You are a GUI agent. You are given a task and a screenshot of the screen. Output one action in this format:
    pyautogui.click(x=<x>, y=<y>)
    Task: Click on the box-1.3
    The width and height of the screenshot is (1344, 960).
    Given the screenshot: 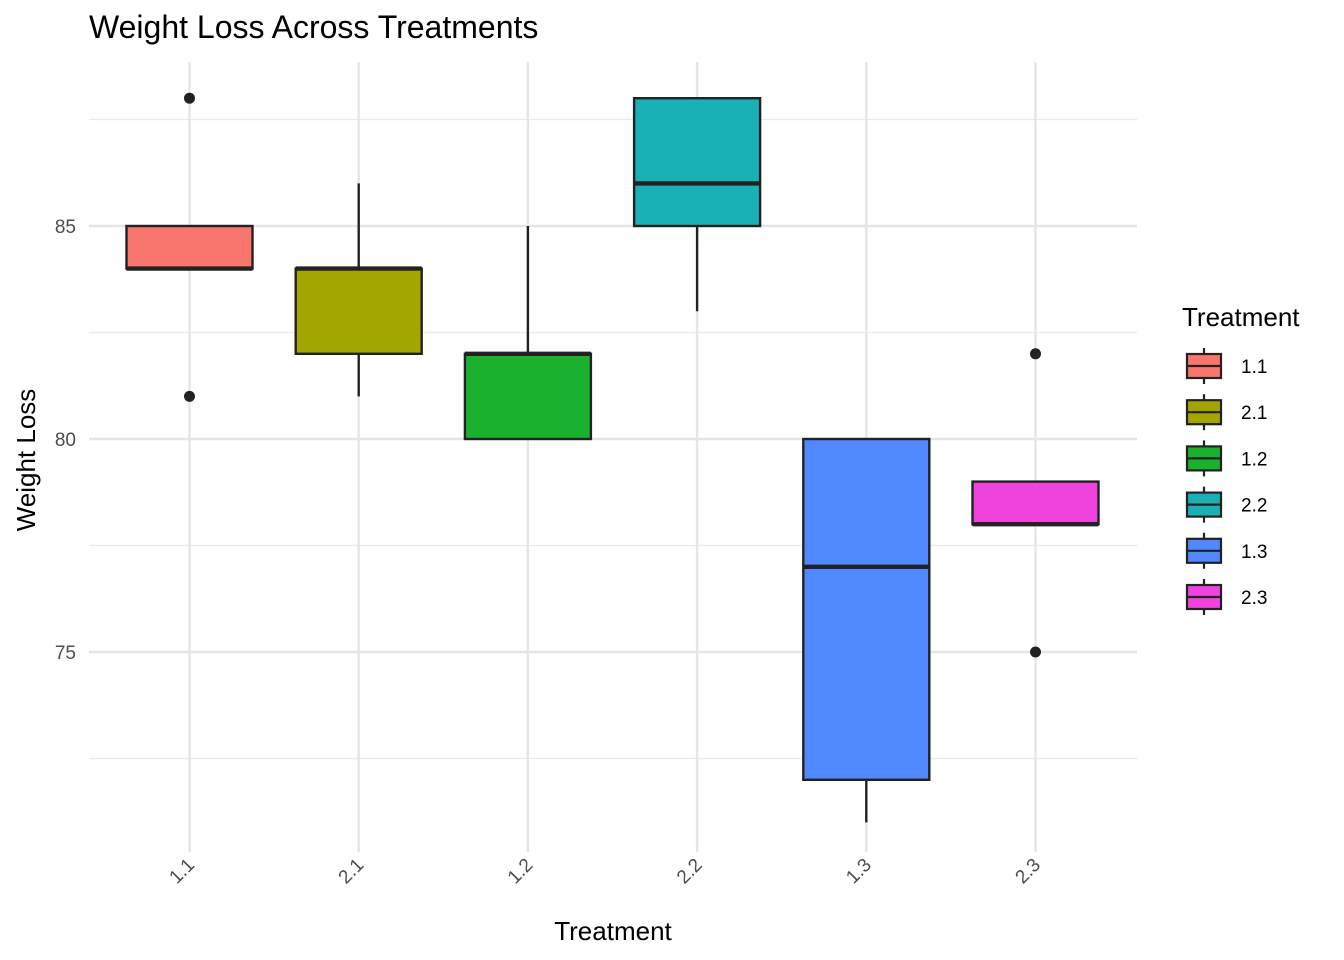 What is the action you would take?
    pyautogui.click(x=866, y=630)
    